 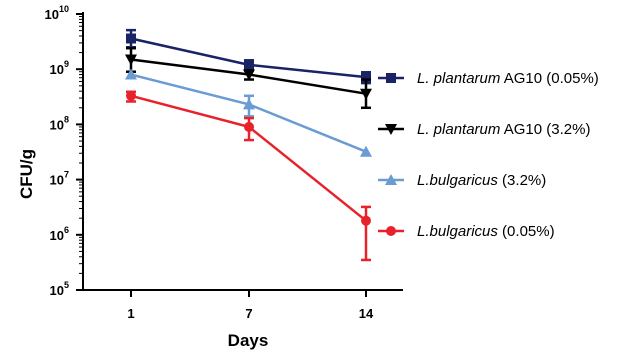 What do you see at coordinates (26, 174) in the screenshot?
I see `y-axis-title: CFU/g` at bounding box center [26, 174].